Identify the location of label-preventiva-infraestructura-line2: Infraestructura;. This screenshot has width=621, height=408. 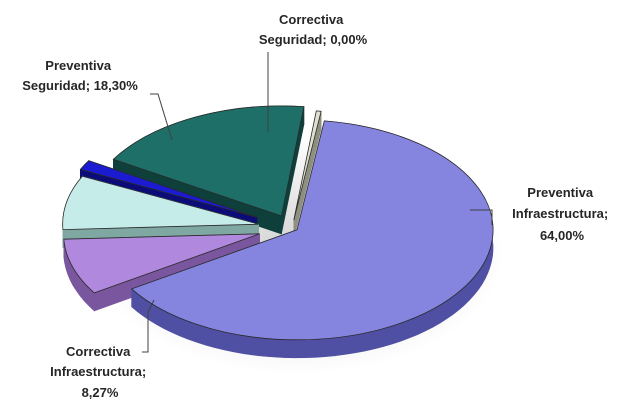
(560, 213).